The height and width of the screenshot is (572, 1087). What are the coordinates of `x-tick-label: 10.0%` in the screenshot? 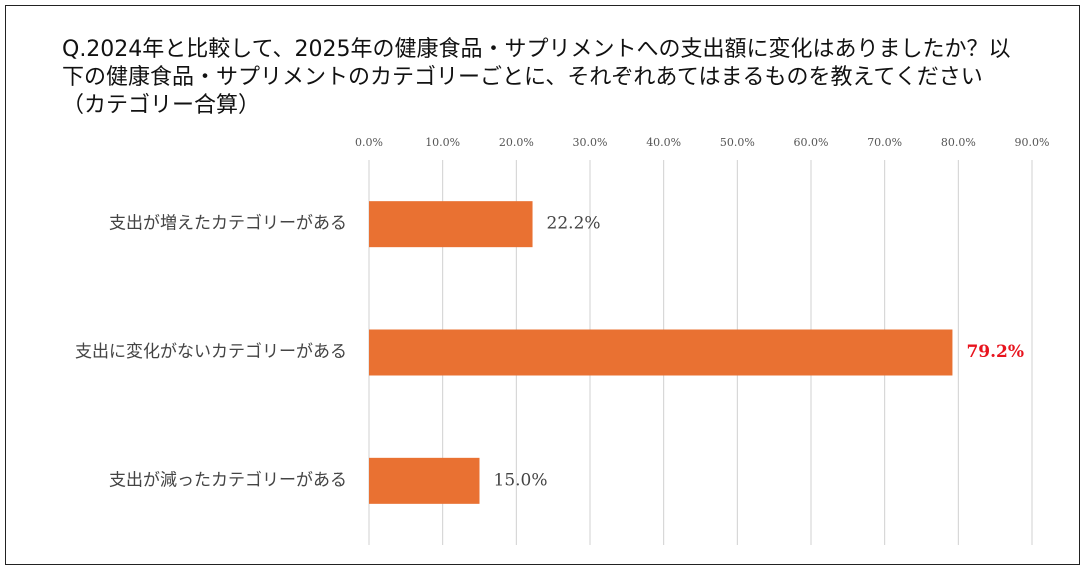 It's located at (442, 142).